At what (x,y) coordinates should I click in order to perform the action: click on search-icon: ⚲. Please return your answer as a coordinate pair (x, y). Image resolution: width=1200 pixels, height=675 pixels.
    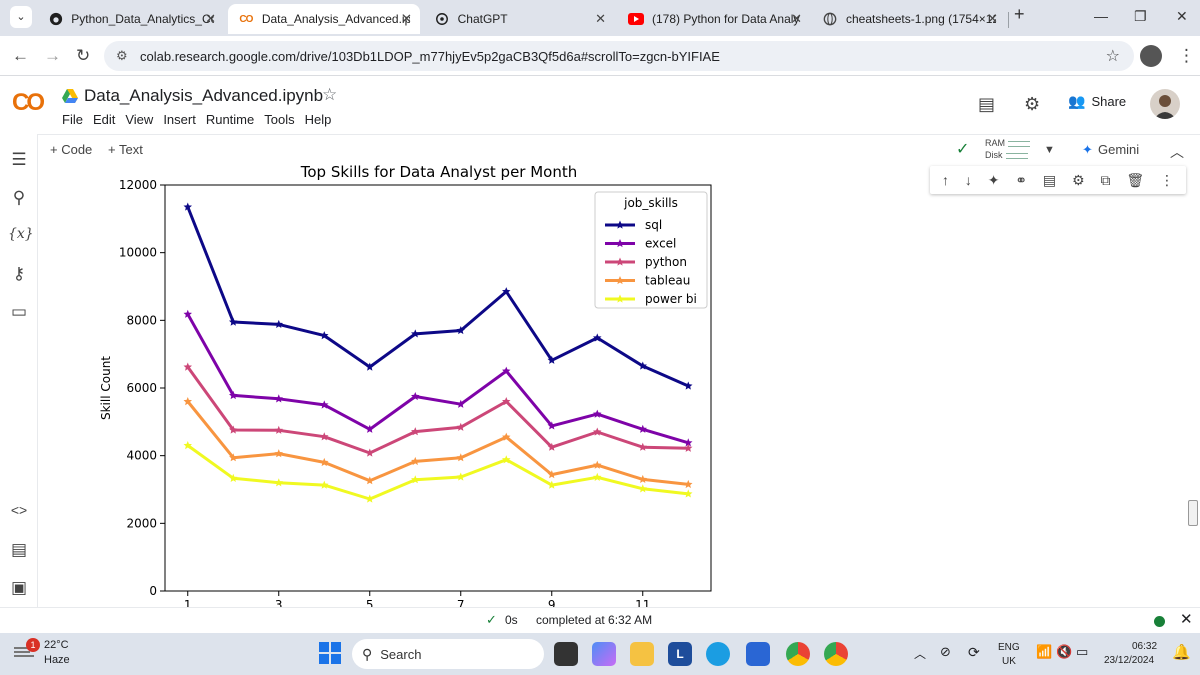
    Looking at the image, I should click on (19, 197).